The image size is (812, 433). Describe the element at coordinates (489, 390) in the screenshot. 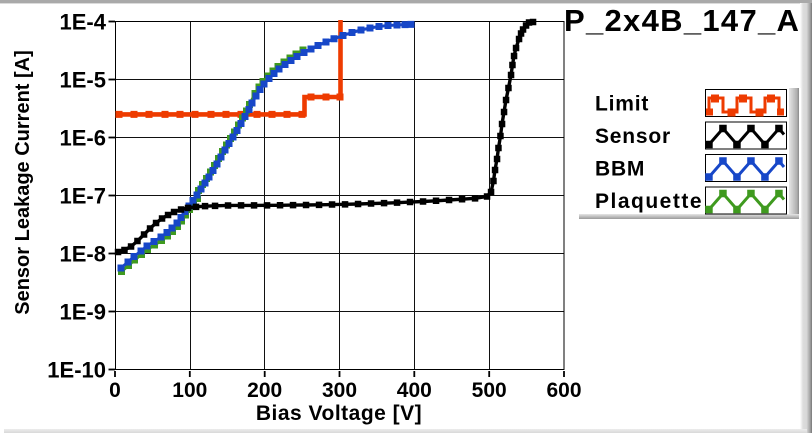

I see `svg-text: 500` at that location.